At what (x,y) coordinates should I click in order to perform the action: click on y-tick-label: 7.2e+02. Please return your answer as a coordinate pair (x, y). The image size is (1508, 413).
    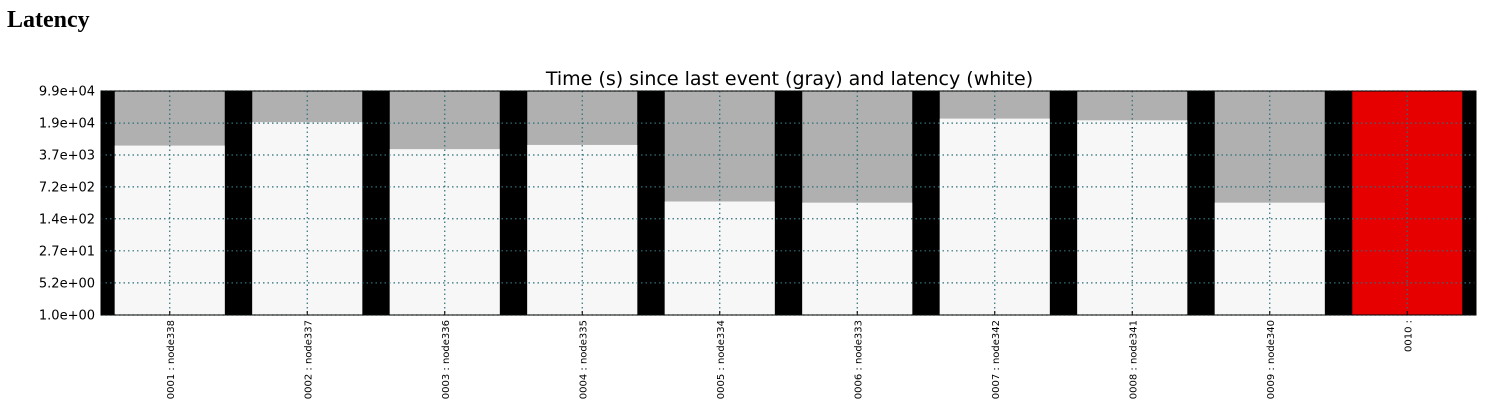
    Looking at the image, I should click on (67, 187).